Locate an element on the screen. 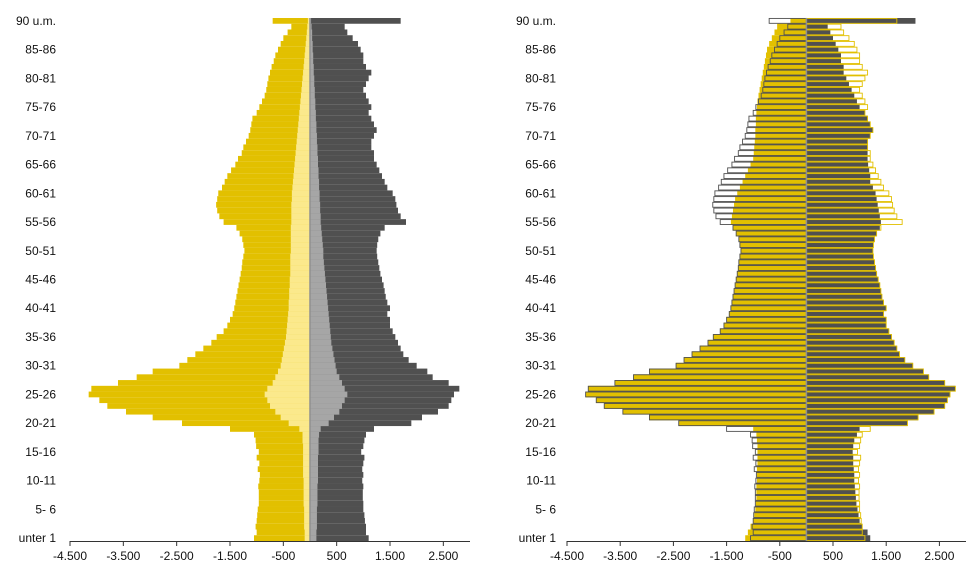 This screenshot has height=568, width=976. y-tick-label-16: 80-81 is located at coordinates (540, 78).